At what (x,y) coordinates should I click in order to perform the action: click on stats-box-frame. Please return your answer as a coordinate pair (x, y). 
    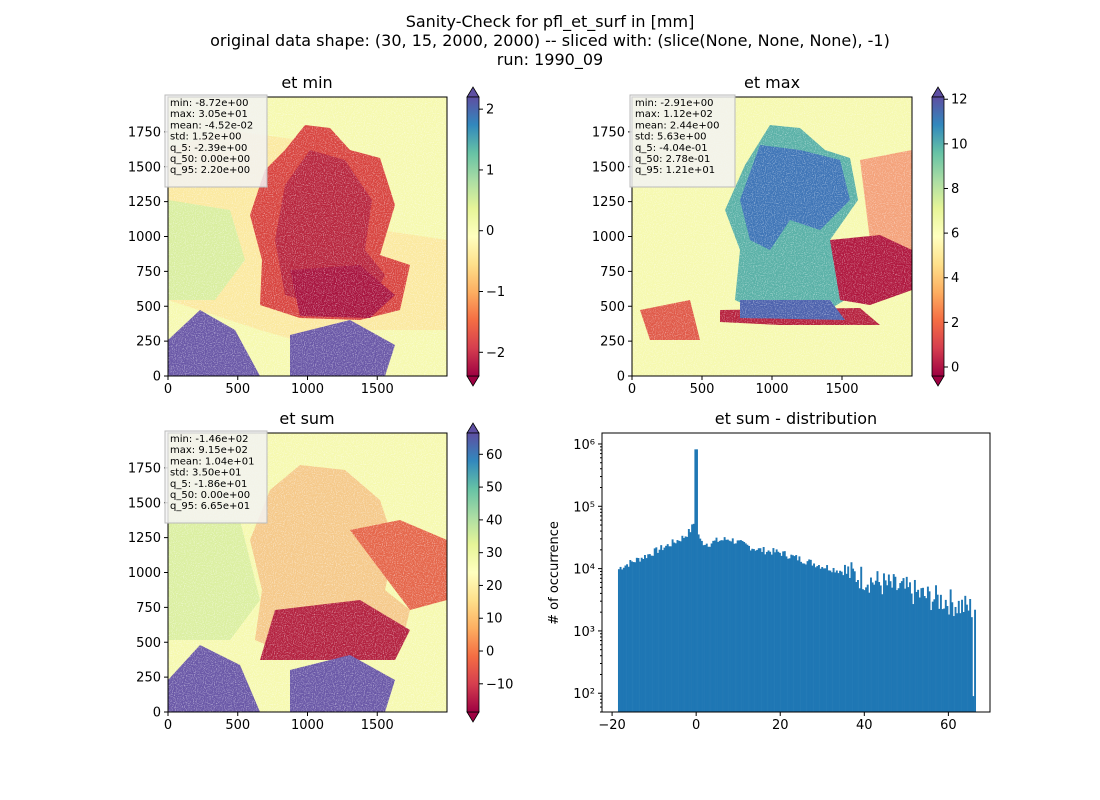
    Looking at the image, I should click on (682, 141).